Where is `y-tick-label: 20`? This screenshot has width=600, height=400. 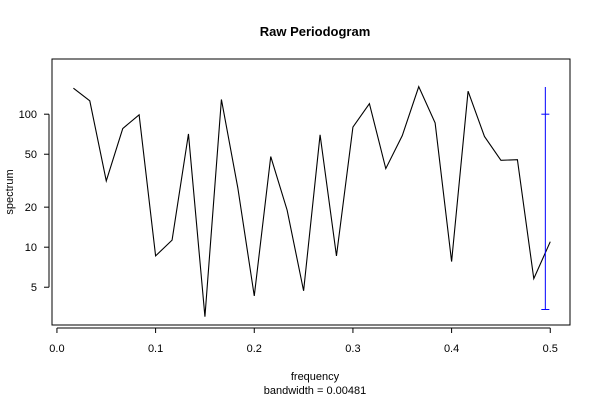
y-tick-label: 20 is located at coordinates (31, 208).